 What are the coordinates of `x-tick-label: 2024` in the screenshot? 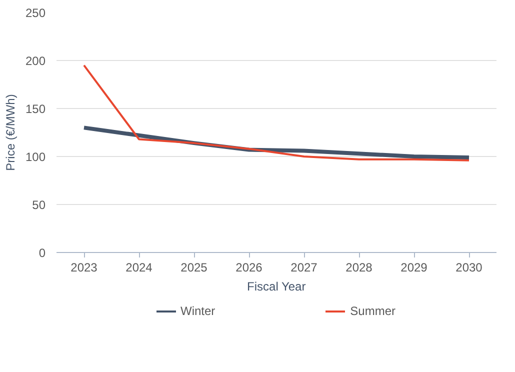 It's located at (139, 267).